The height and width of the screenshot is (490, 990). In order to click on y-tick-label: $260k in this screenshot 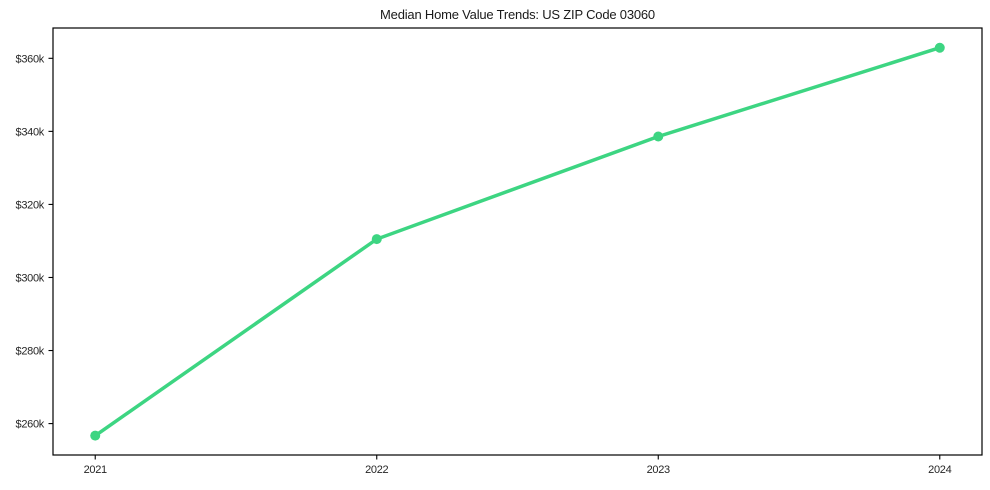, I will do `click(30, 425)`.